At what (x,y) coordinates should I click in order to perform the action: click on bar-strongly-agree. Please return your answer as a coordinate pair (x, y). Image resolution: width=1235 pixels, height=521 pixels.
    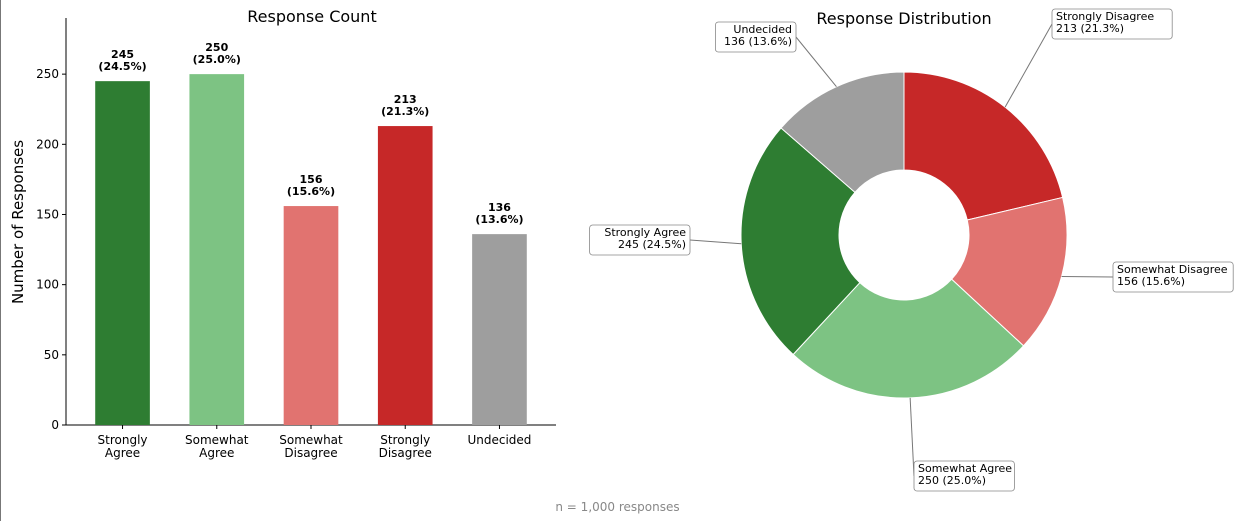
    Looking at the image, I should click on (122, 253).